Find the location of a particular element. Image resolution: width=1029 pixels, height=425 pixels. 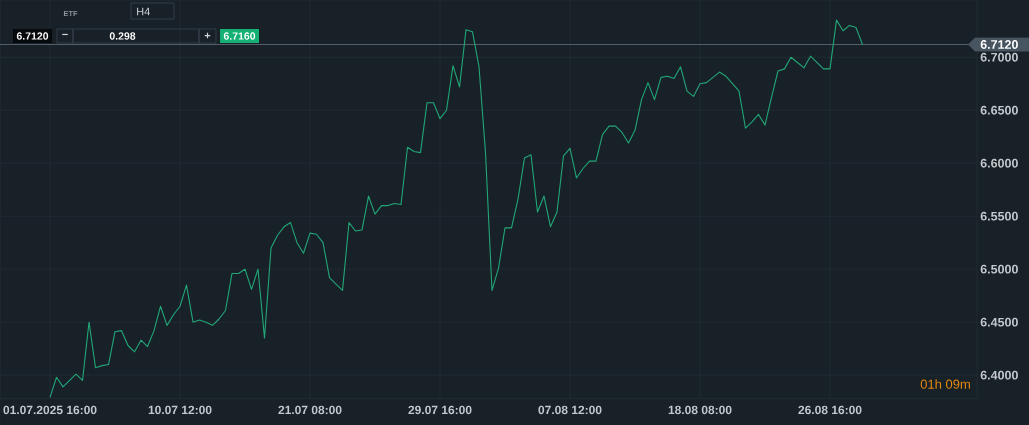

y-tick-label: 6.4500 is located at coordinates (999, 322).